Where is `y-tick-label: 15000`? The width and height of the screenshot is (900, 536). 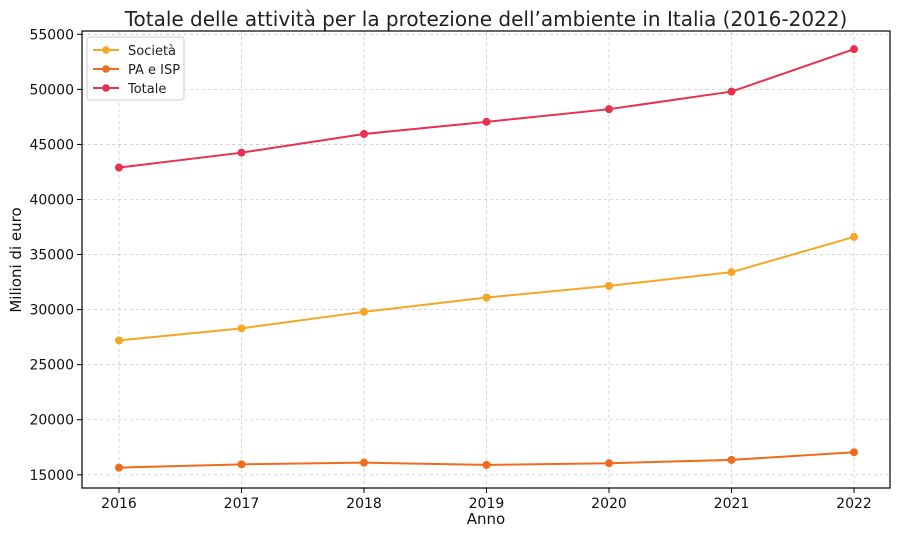
y-tick-label: 15000 is located at coordinates (51, 476).